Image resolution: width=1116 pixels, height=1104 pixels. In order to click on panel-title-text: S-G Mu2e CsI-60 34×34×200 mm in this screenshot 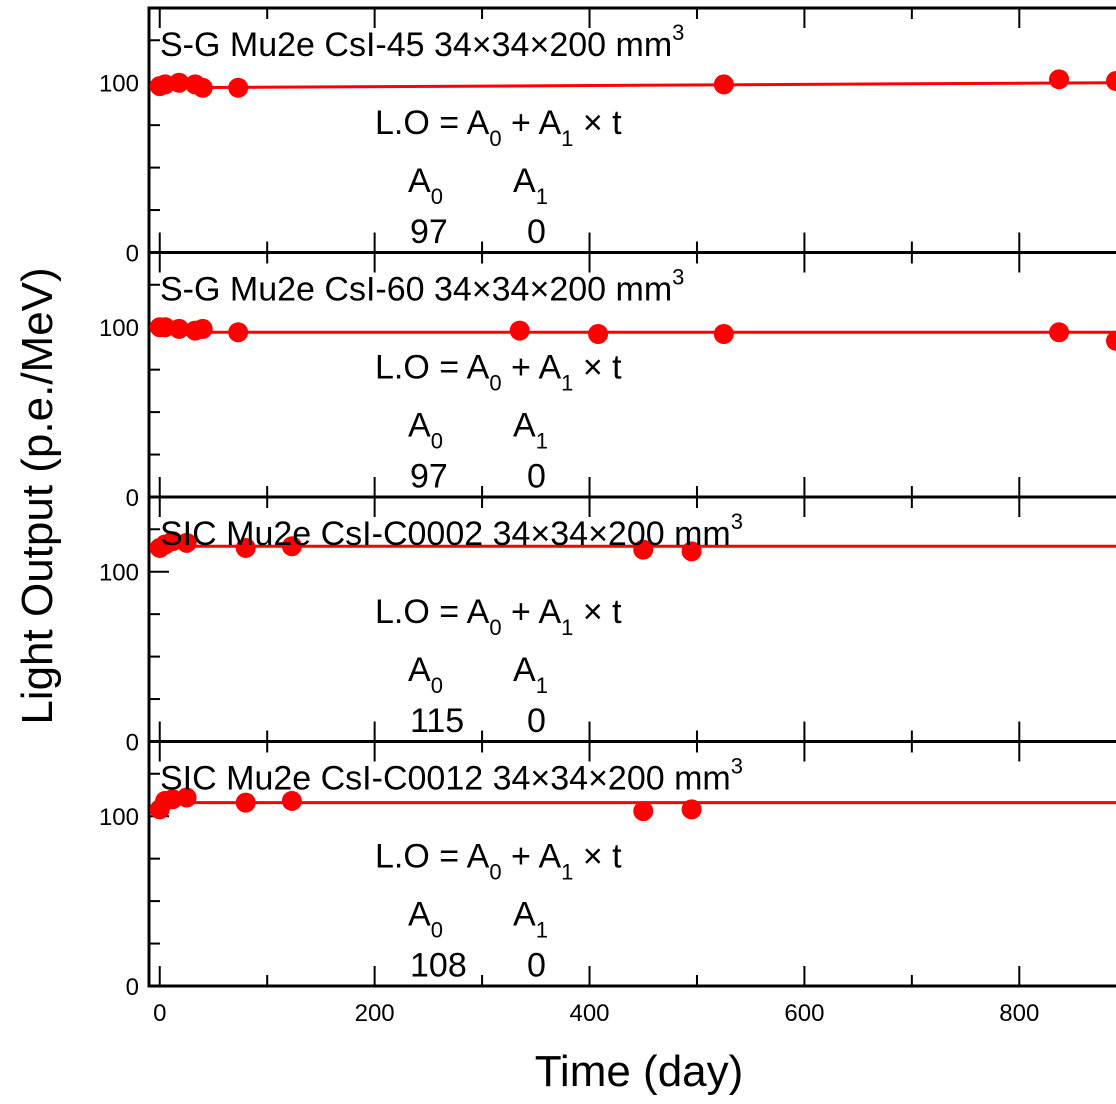, I will do `click(416, 290)`.